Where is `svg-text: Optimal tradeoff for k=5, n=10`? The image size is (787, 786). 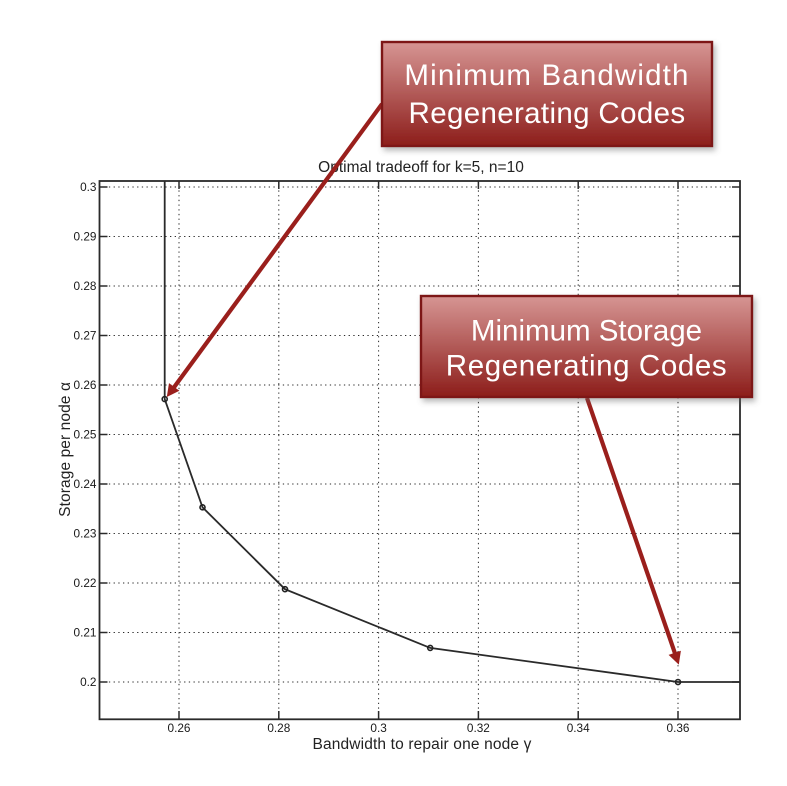 svg-text: Optimal tradeoff for k=5, n=10 is located at coordinates (421, 167).